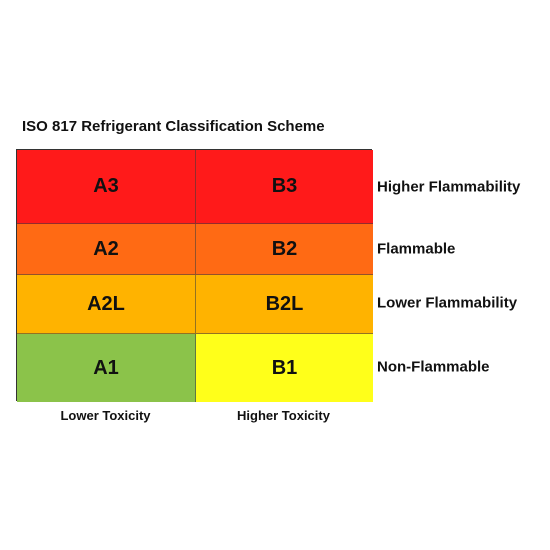 This screenshot has height=550, width=550. Describe the element at coordinates (284, 187) in the screenshot. I see `cell-b3: B3` at that location.